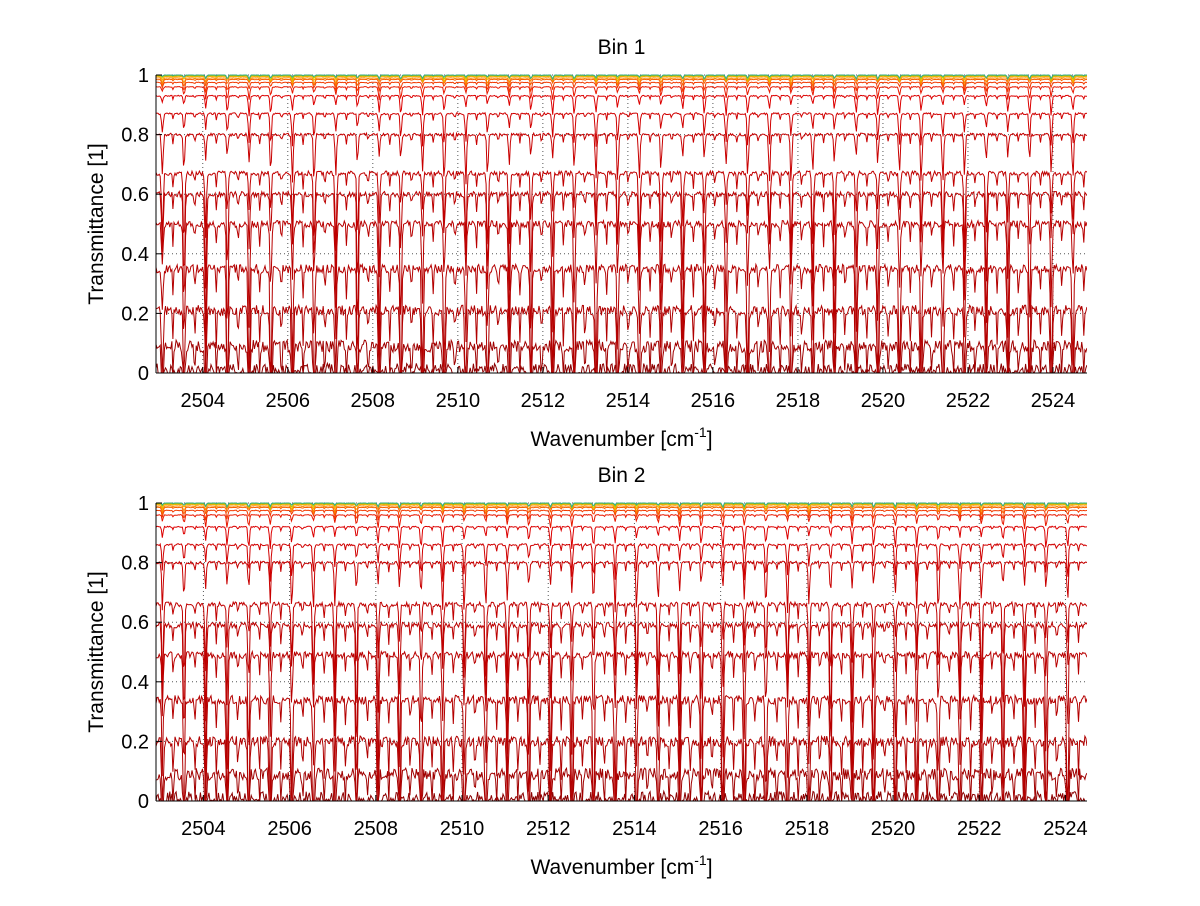  I want to click on chart-title: Bin 1, so click(622, 47).